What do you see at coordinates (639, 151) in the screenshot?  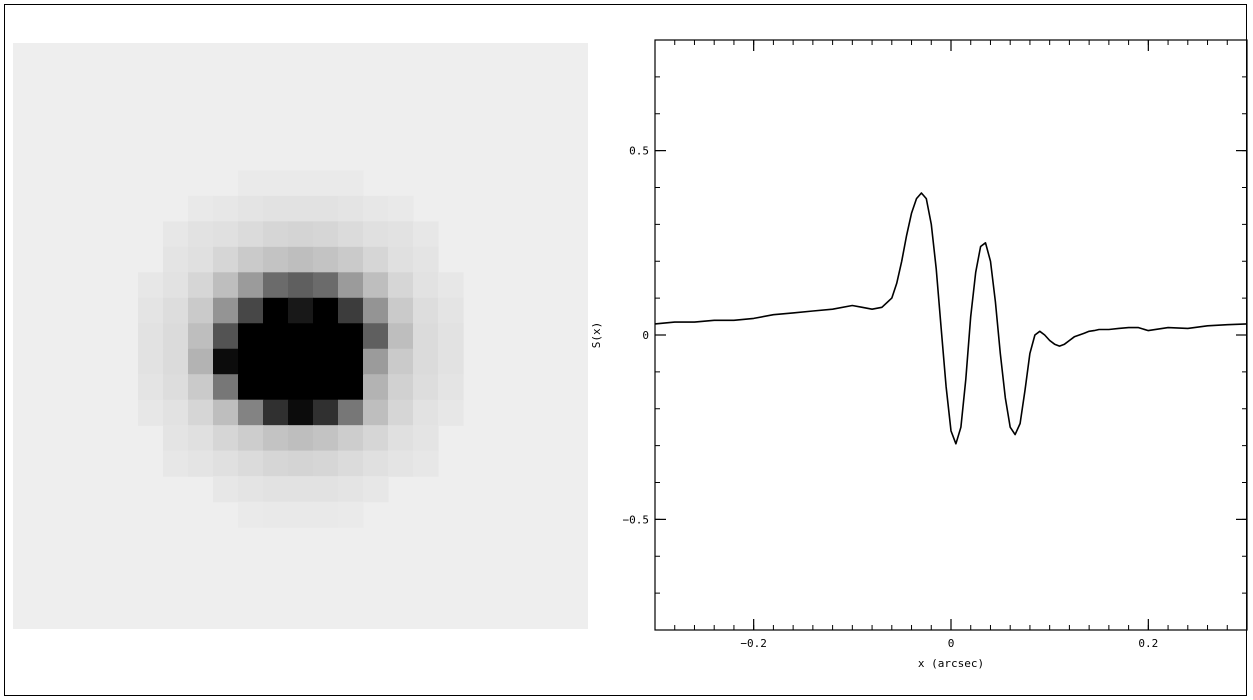 I see `y-tick-label: 0.5` at bounding box center [639, 151].